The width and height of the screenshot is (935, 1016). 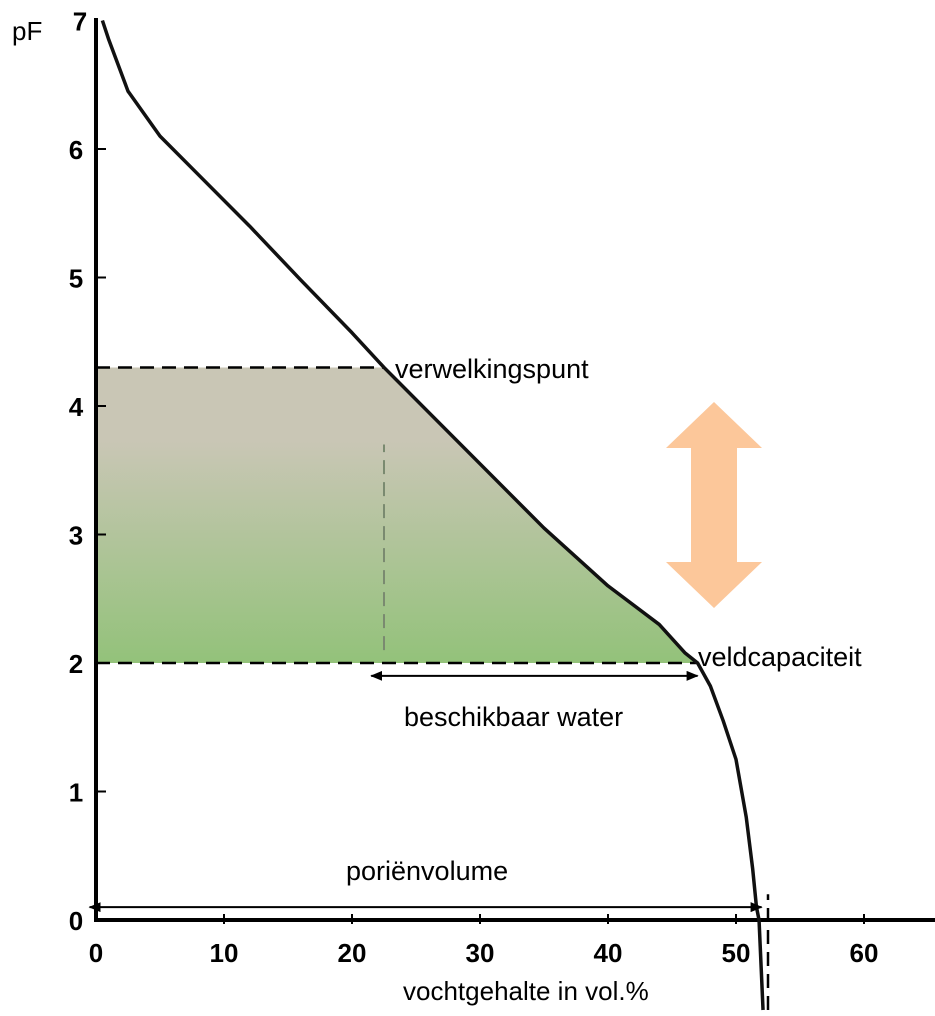 I want to click on y-axis-title: pF, so click(x=27, y=31).